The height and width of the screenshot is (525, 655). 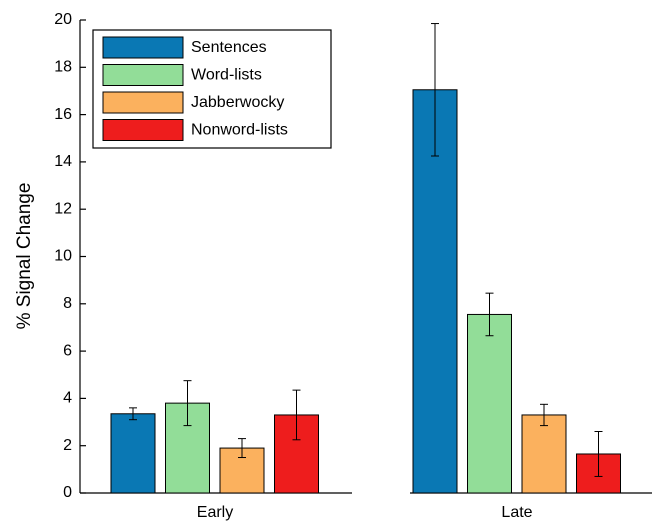 What do you see at coordinates (215, 512) in the screenshot?
I see `x-tick-label: Early` at bounding box center [215, 512].